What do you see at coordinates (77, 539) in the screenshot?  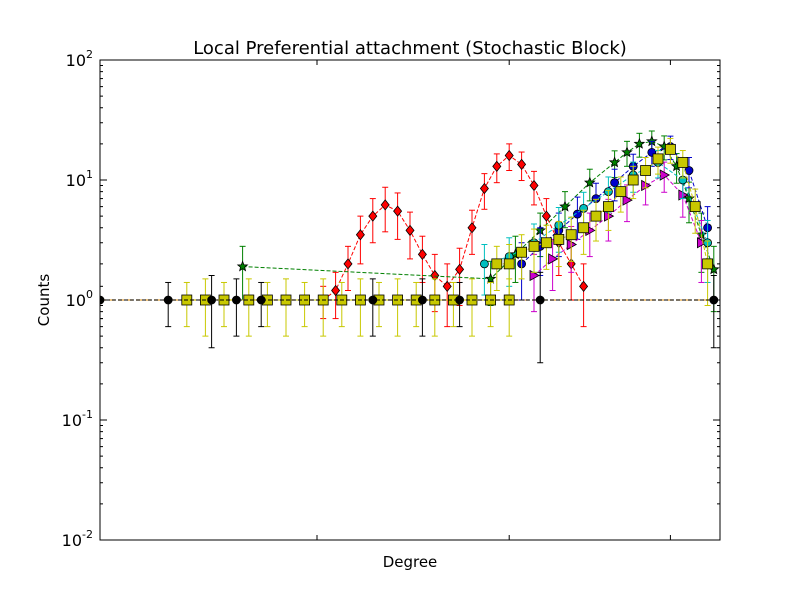 I see `y-tick-label: 10⁻²` at bounding box center [77, 539].